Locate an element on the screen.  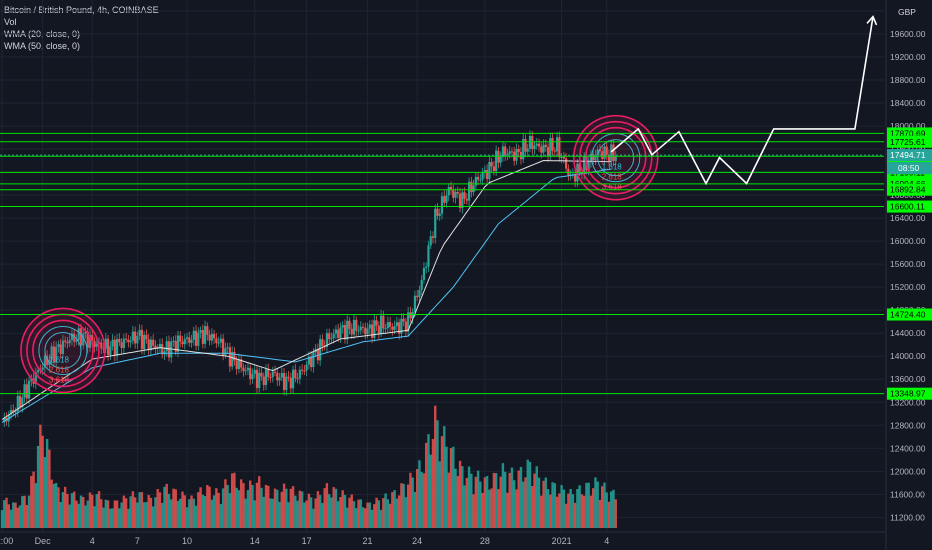
time-tick-label: 17 is located at coordinates (307, 541).